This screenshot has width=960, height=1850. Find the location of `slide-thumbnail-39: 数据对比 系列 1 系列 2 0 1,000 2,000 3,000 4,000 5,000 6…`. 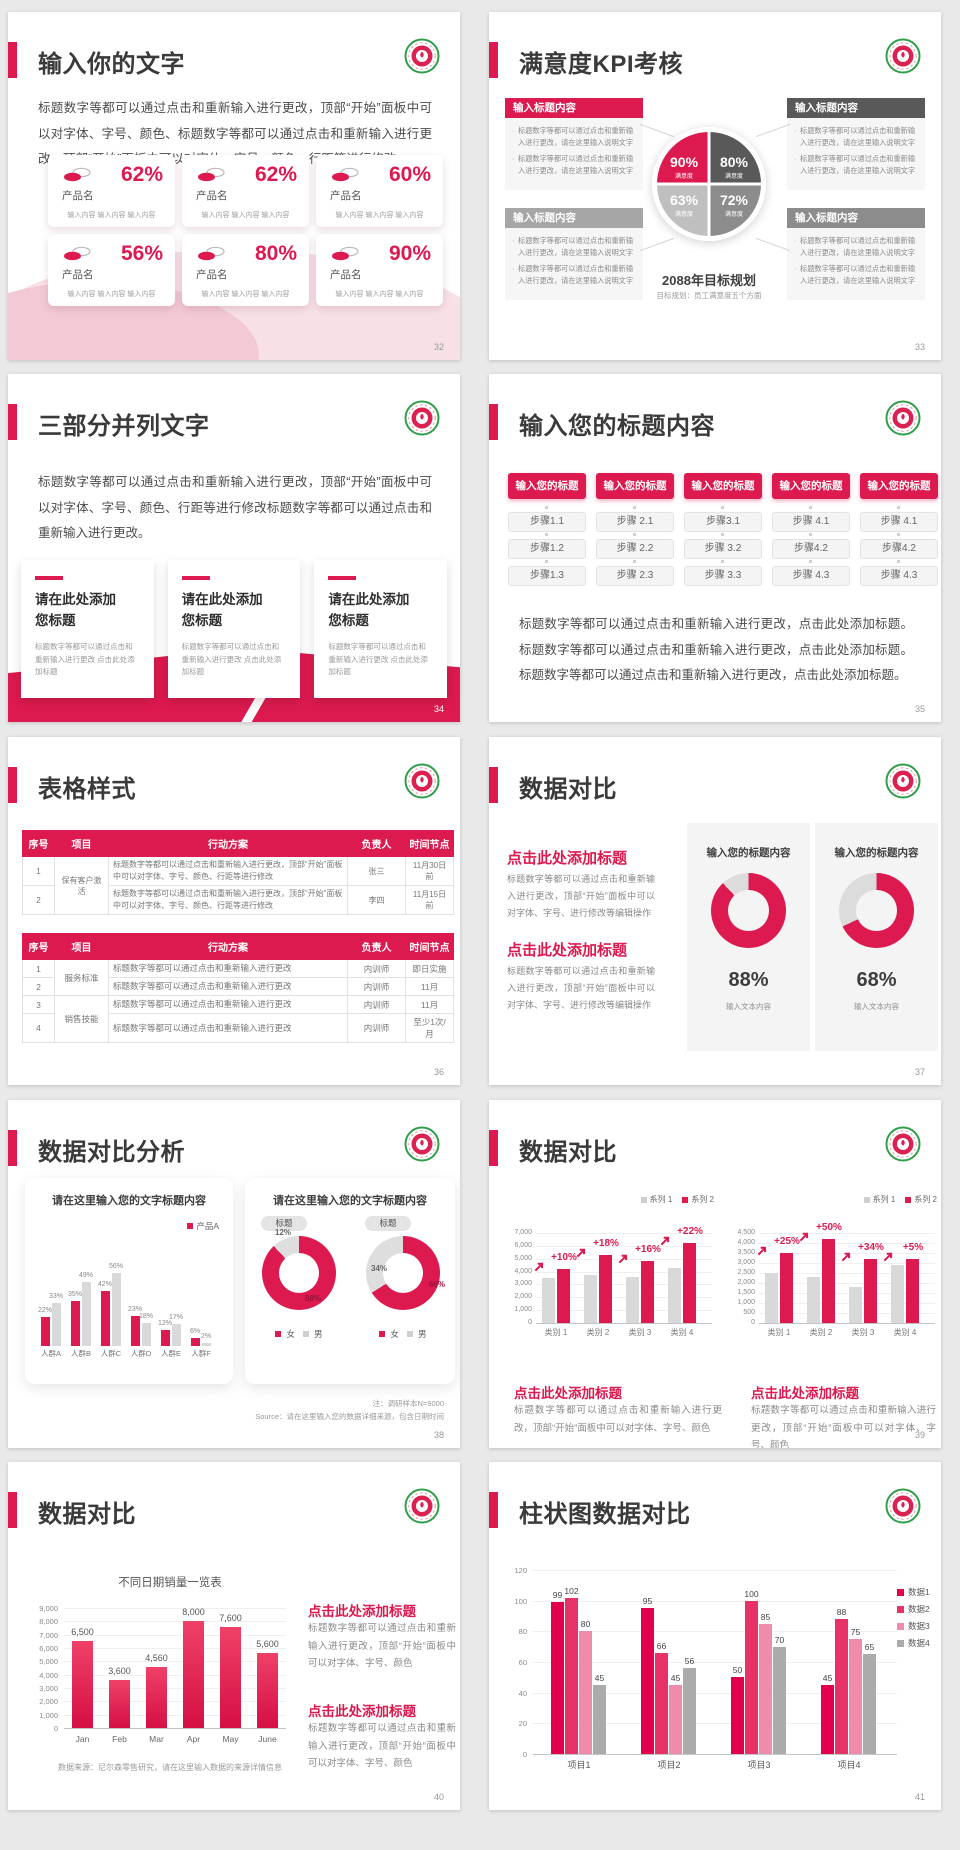

slide-thumbnail-39: 数据对比 系列 1 系列 2 0 1,000 2,000 3,000 4,000 5,000 6… is located at coordinates (715, 1274).